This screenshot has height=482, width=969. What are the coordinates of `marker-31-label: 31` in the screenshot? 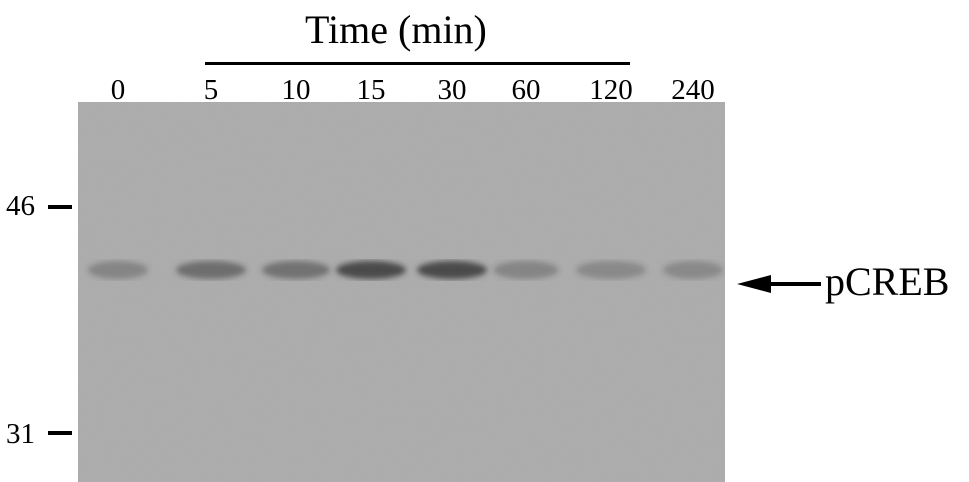 It's located at (20, 434).